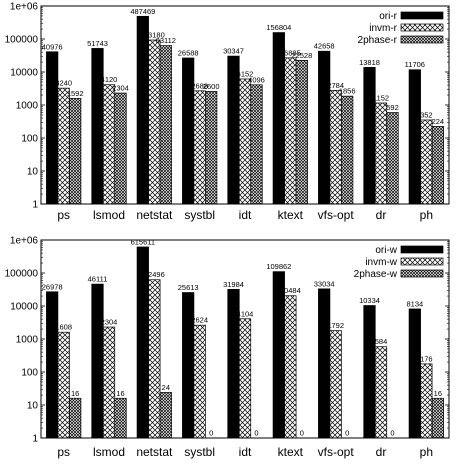  Describe the element at coordinates (63, 146) in the screenshot. I see `chart-1-bar-invm-r-ps` at that location.